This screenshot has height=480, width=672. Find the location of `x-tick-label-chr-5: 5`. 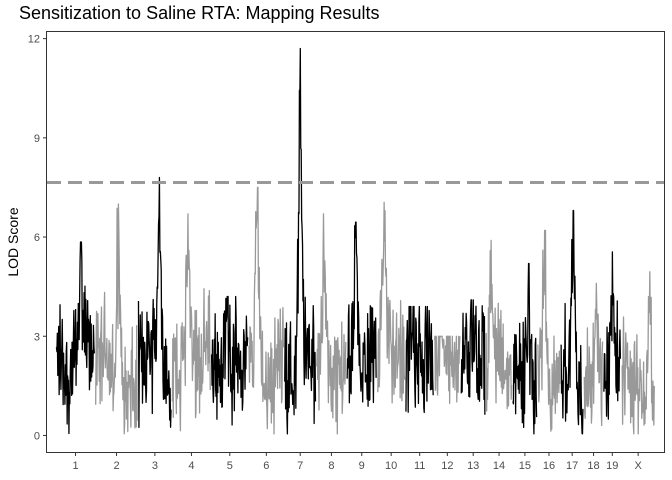

x-tick-label-chr-5: 5 is located at coordinates (230, 466).